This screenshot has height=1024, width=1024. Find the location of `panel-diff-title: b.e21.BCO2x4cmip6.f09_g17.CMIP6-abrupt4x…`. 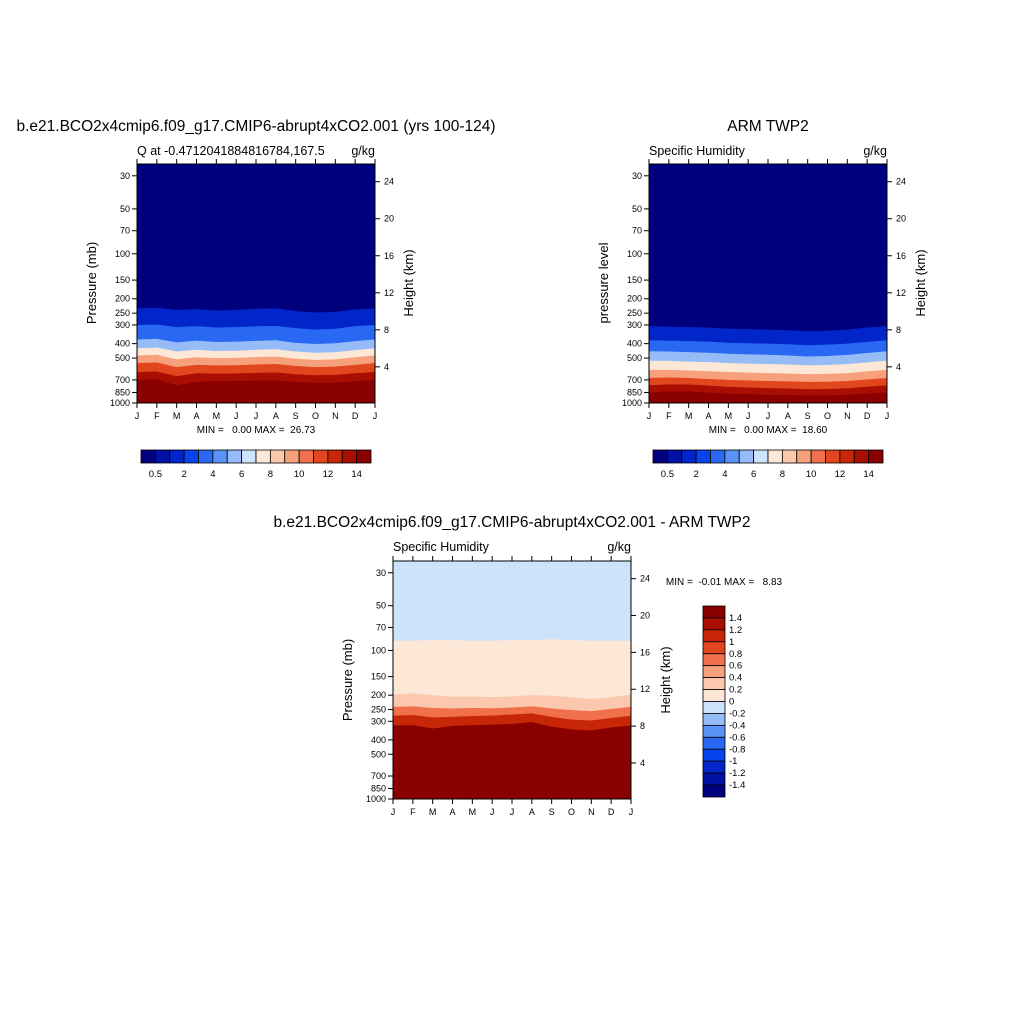

panel-diff-title: b.e21.BCO2x4cmip6.f09_g17.CMIP6-abrupt4x… is located at coordinates (512, 522).